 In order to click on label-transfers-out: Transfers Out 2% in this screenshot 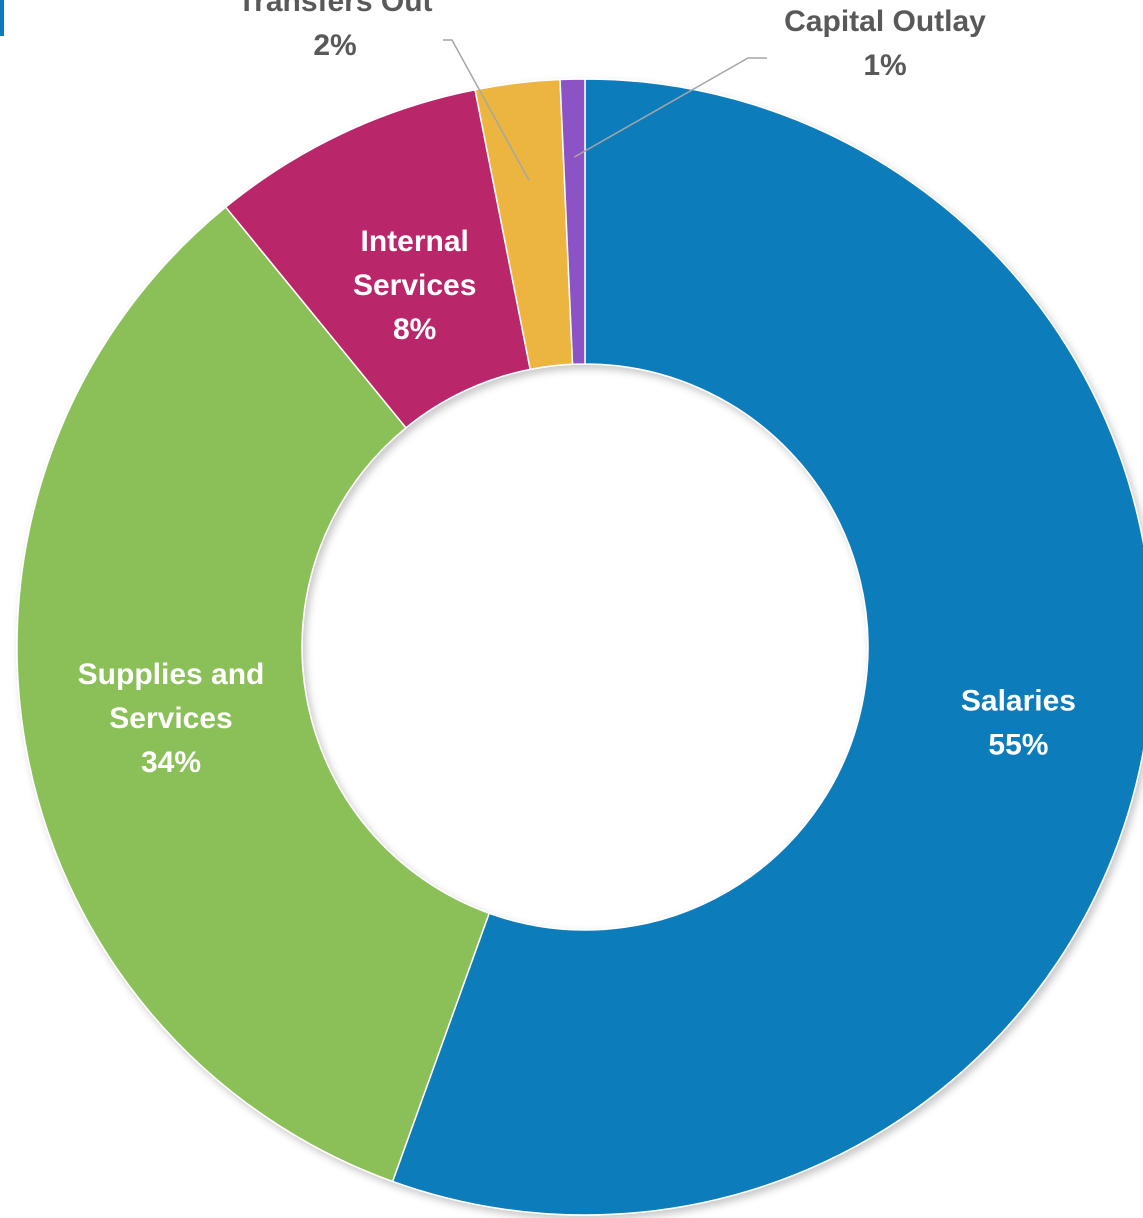, I will do `click(334, 31)`.